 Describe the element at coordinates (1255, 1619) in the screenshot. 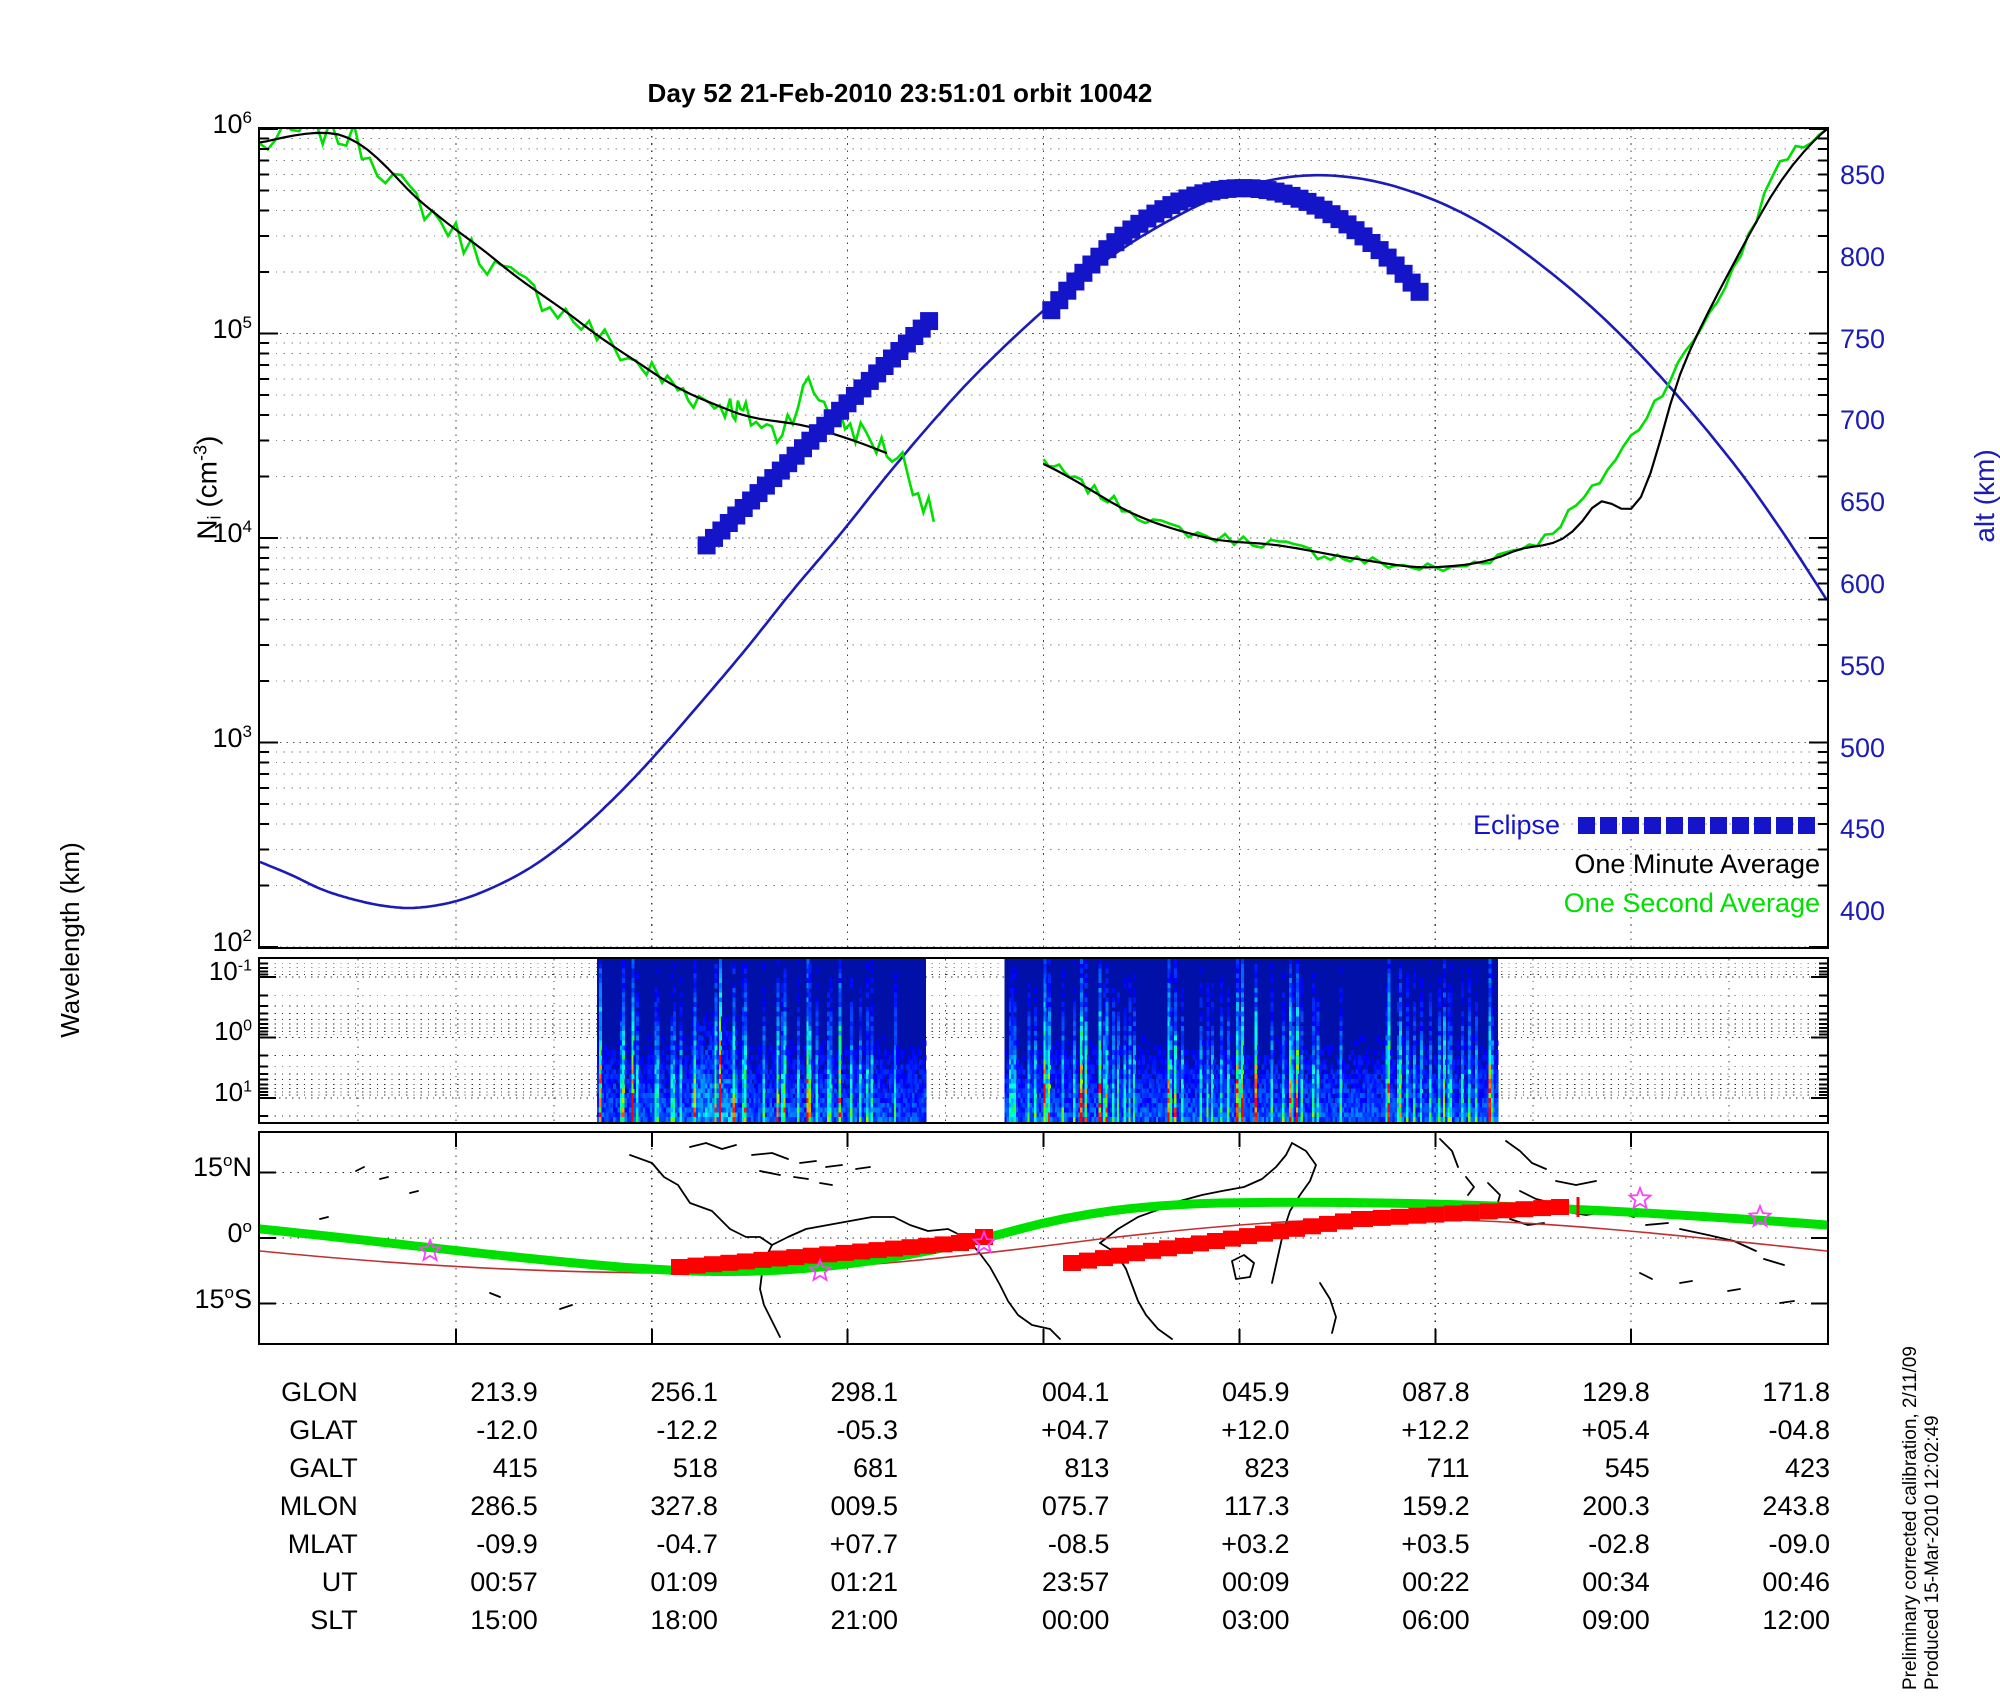

I see `table-cell: 03:00` at that location.